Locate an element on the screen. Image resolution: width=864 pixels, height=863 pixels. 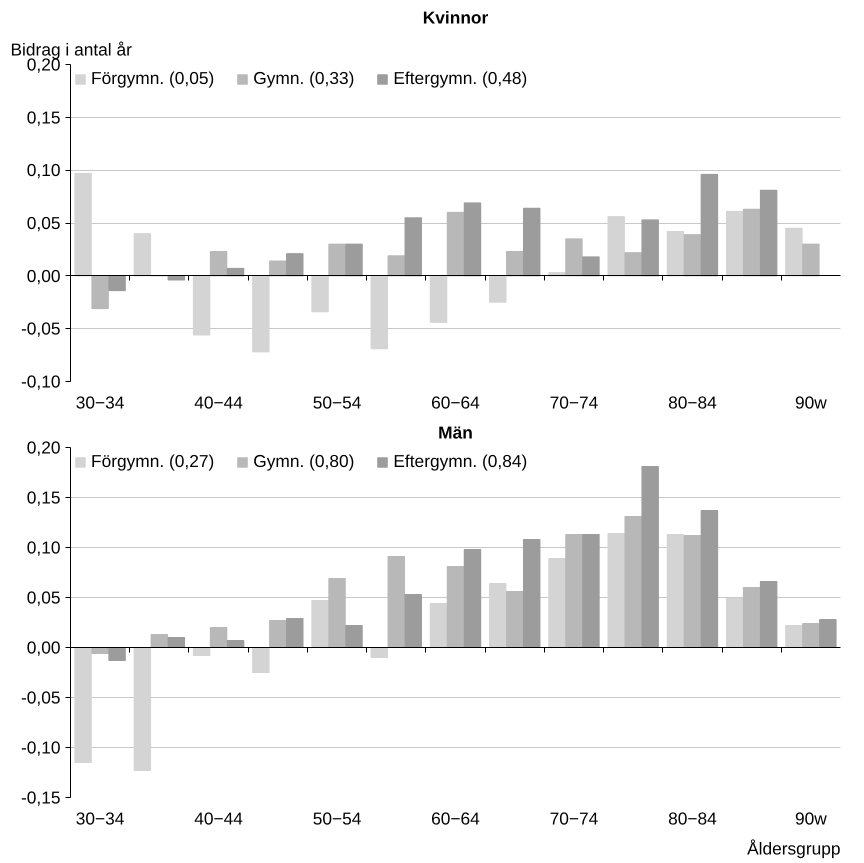
legend-label: Eftergymn. (0,84) is located at coordinates (460, 461).